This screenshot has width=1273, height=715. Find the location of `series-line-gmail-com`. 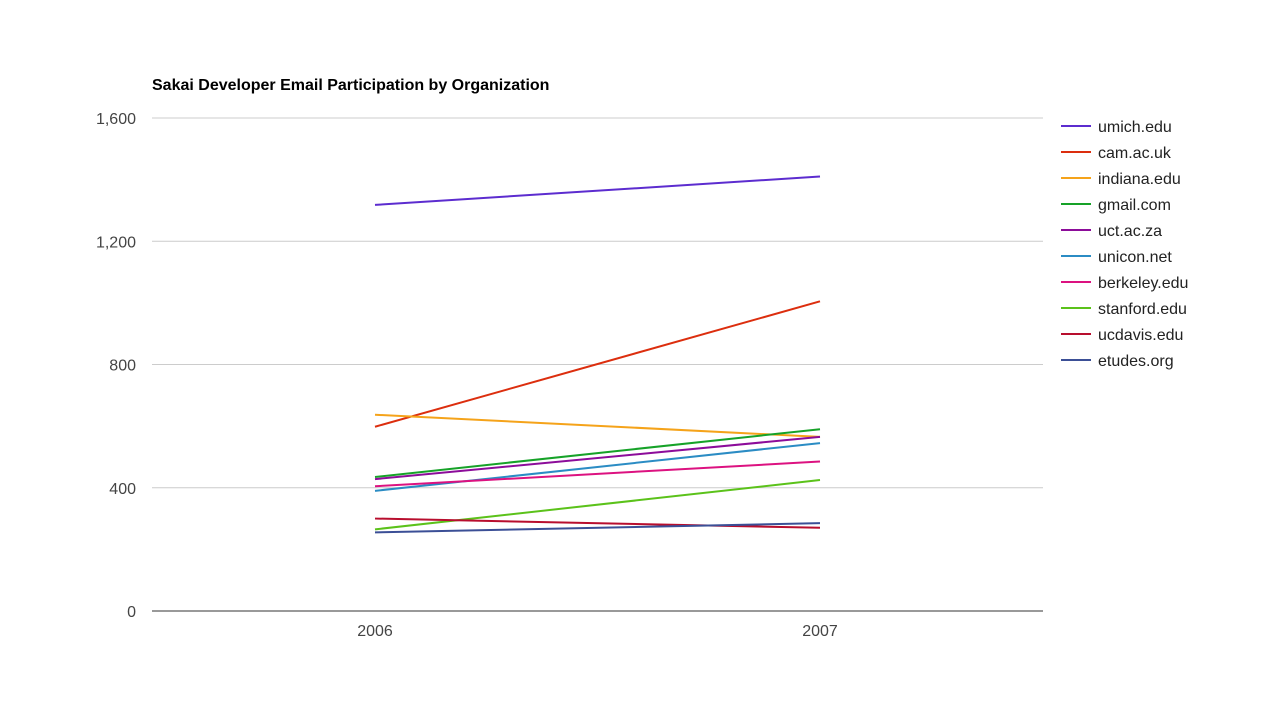

series-line-gmail-com is located at coordinates (597, 453).